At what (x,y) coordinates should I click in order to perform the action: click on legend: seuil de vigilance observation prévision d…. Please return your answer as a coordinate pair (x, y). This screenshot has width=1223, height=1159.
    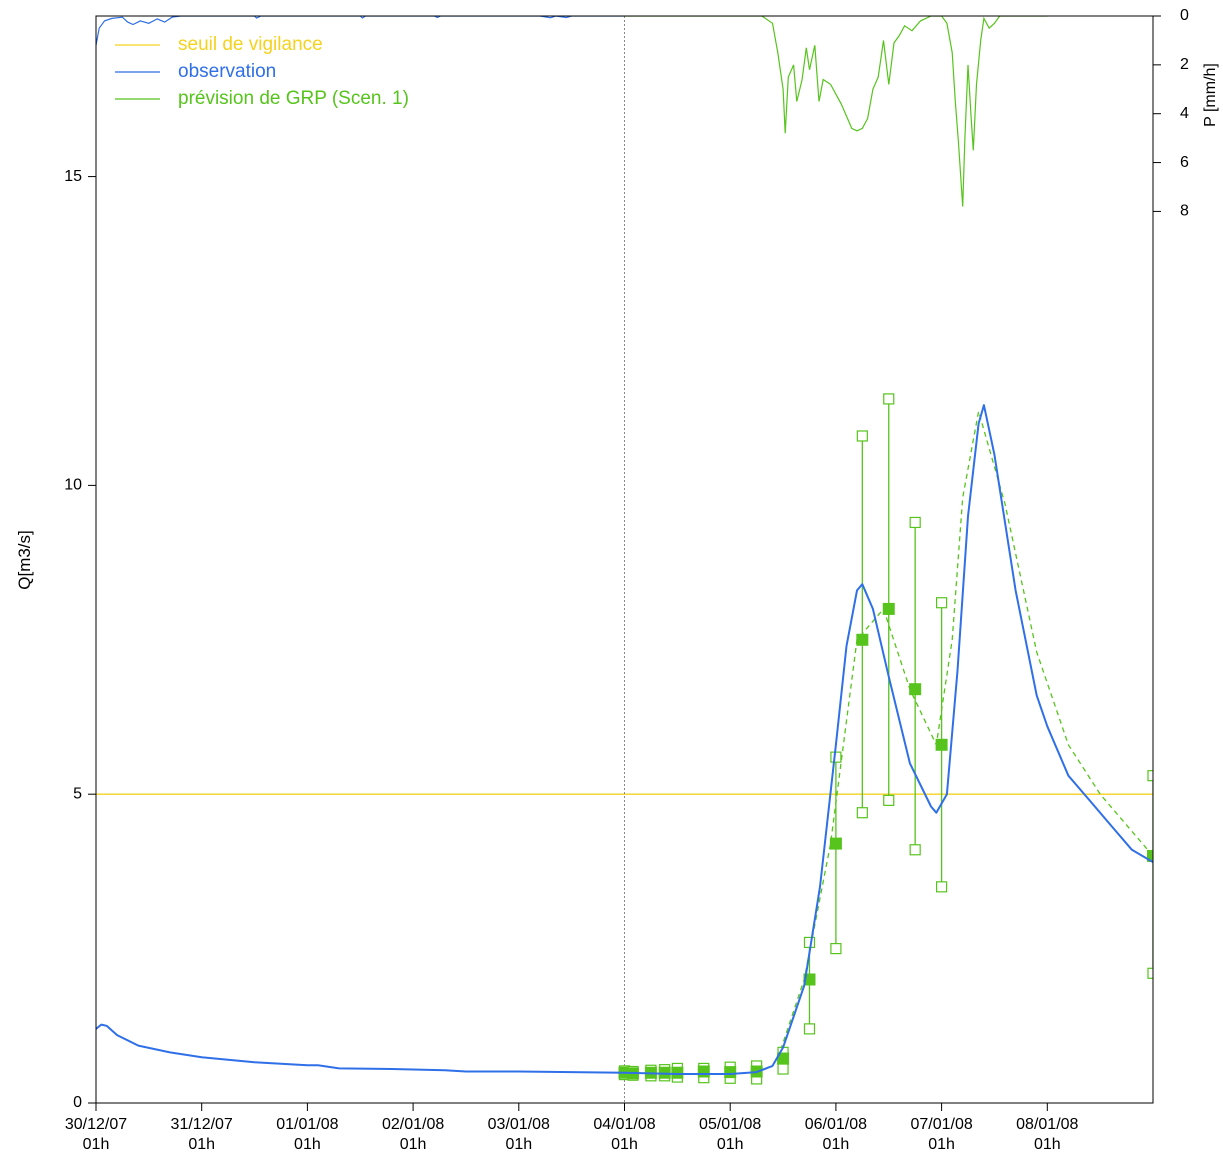
    Looking at the image, I should click on (262, 71).